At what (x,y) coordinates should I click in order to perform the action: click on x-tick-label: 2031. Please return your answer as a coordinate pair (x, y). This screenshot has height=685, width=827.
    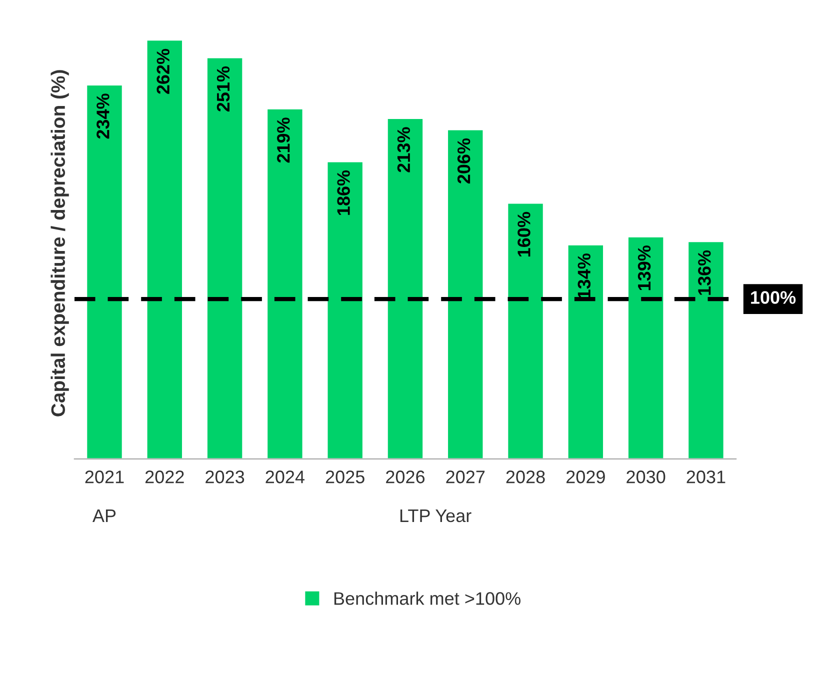
    Looking at the image, I should click on (706, 477).